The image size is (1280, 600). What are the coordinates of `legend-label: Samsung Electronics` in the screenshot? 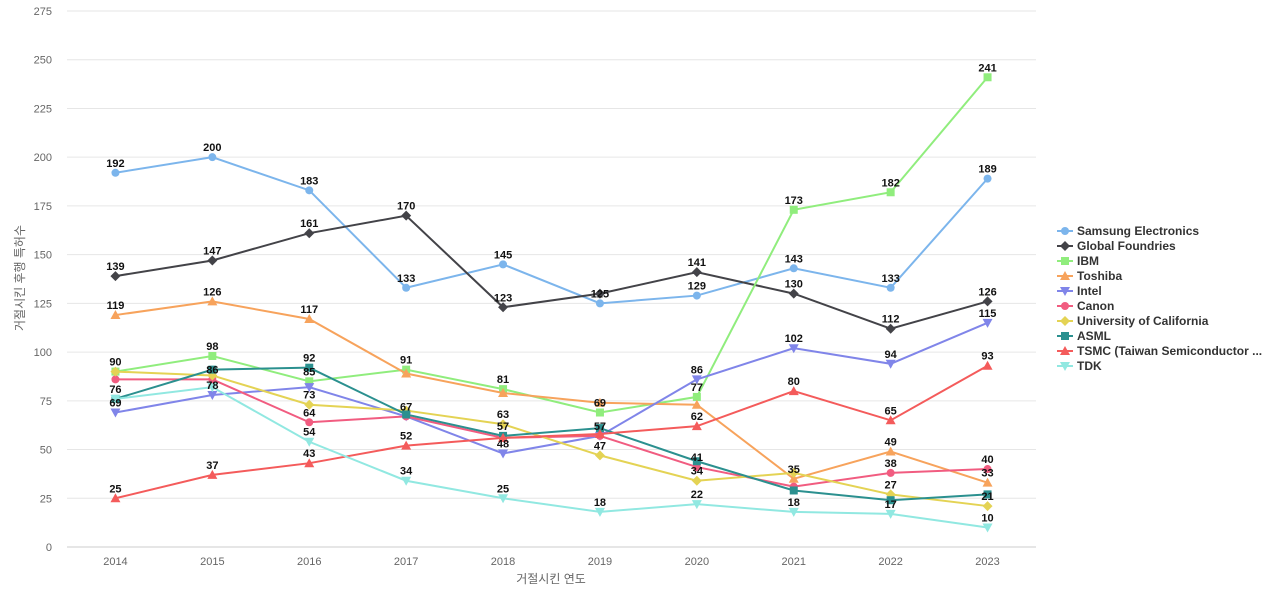 It's located at (1138, 231).